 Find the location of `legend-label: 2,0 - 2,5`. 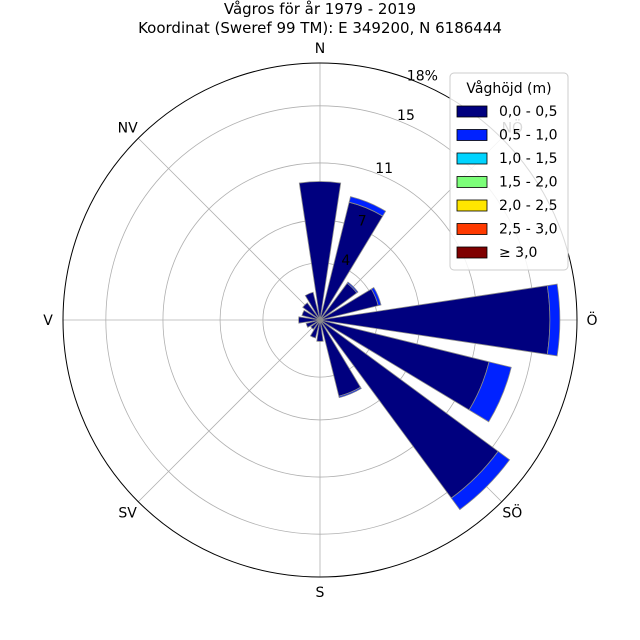

legend-label: 2,0 - 2,5 is located at coordinates (528, 206).